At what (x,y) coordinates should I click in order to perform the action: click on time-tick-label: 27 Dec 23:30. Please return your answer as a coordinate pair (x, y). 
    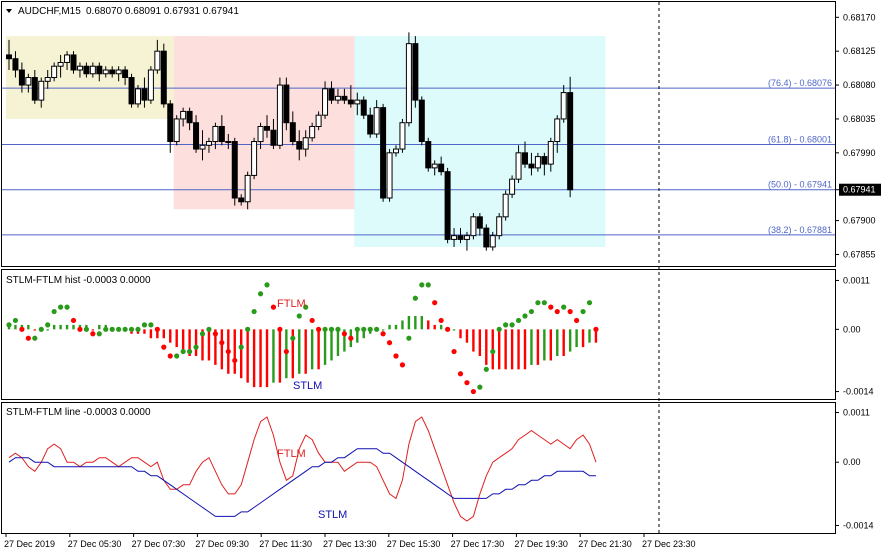
    Looking at the image, I should click on (669, 544).